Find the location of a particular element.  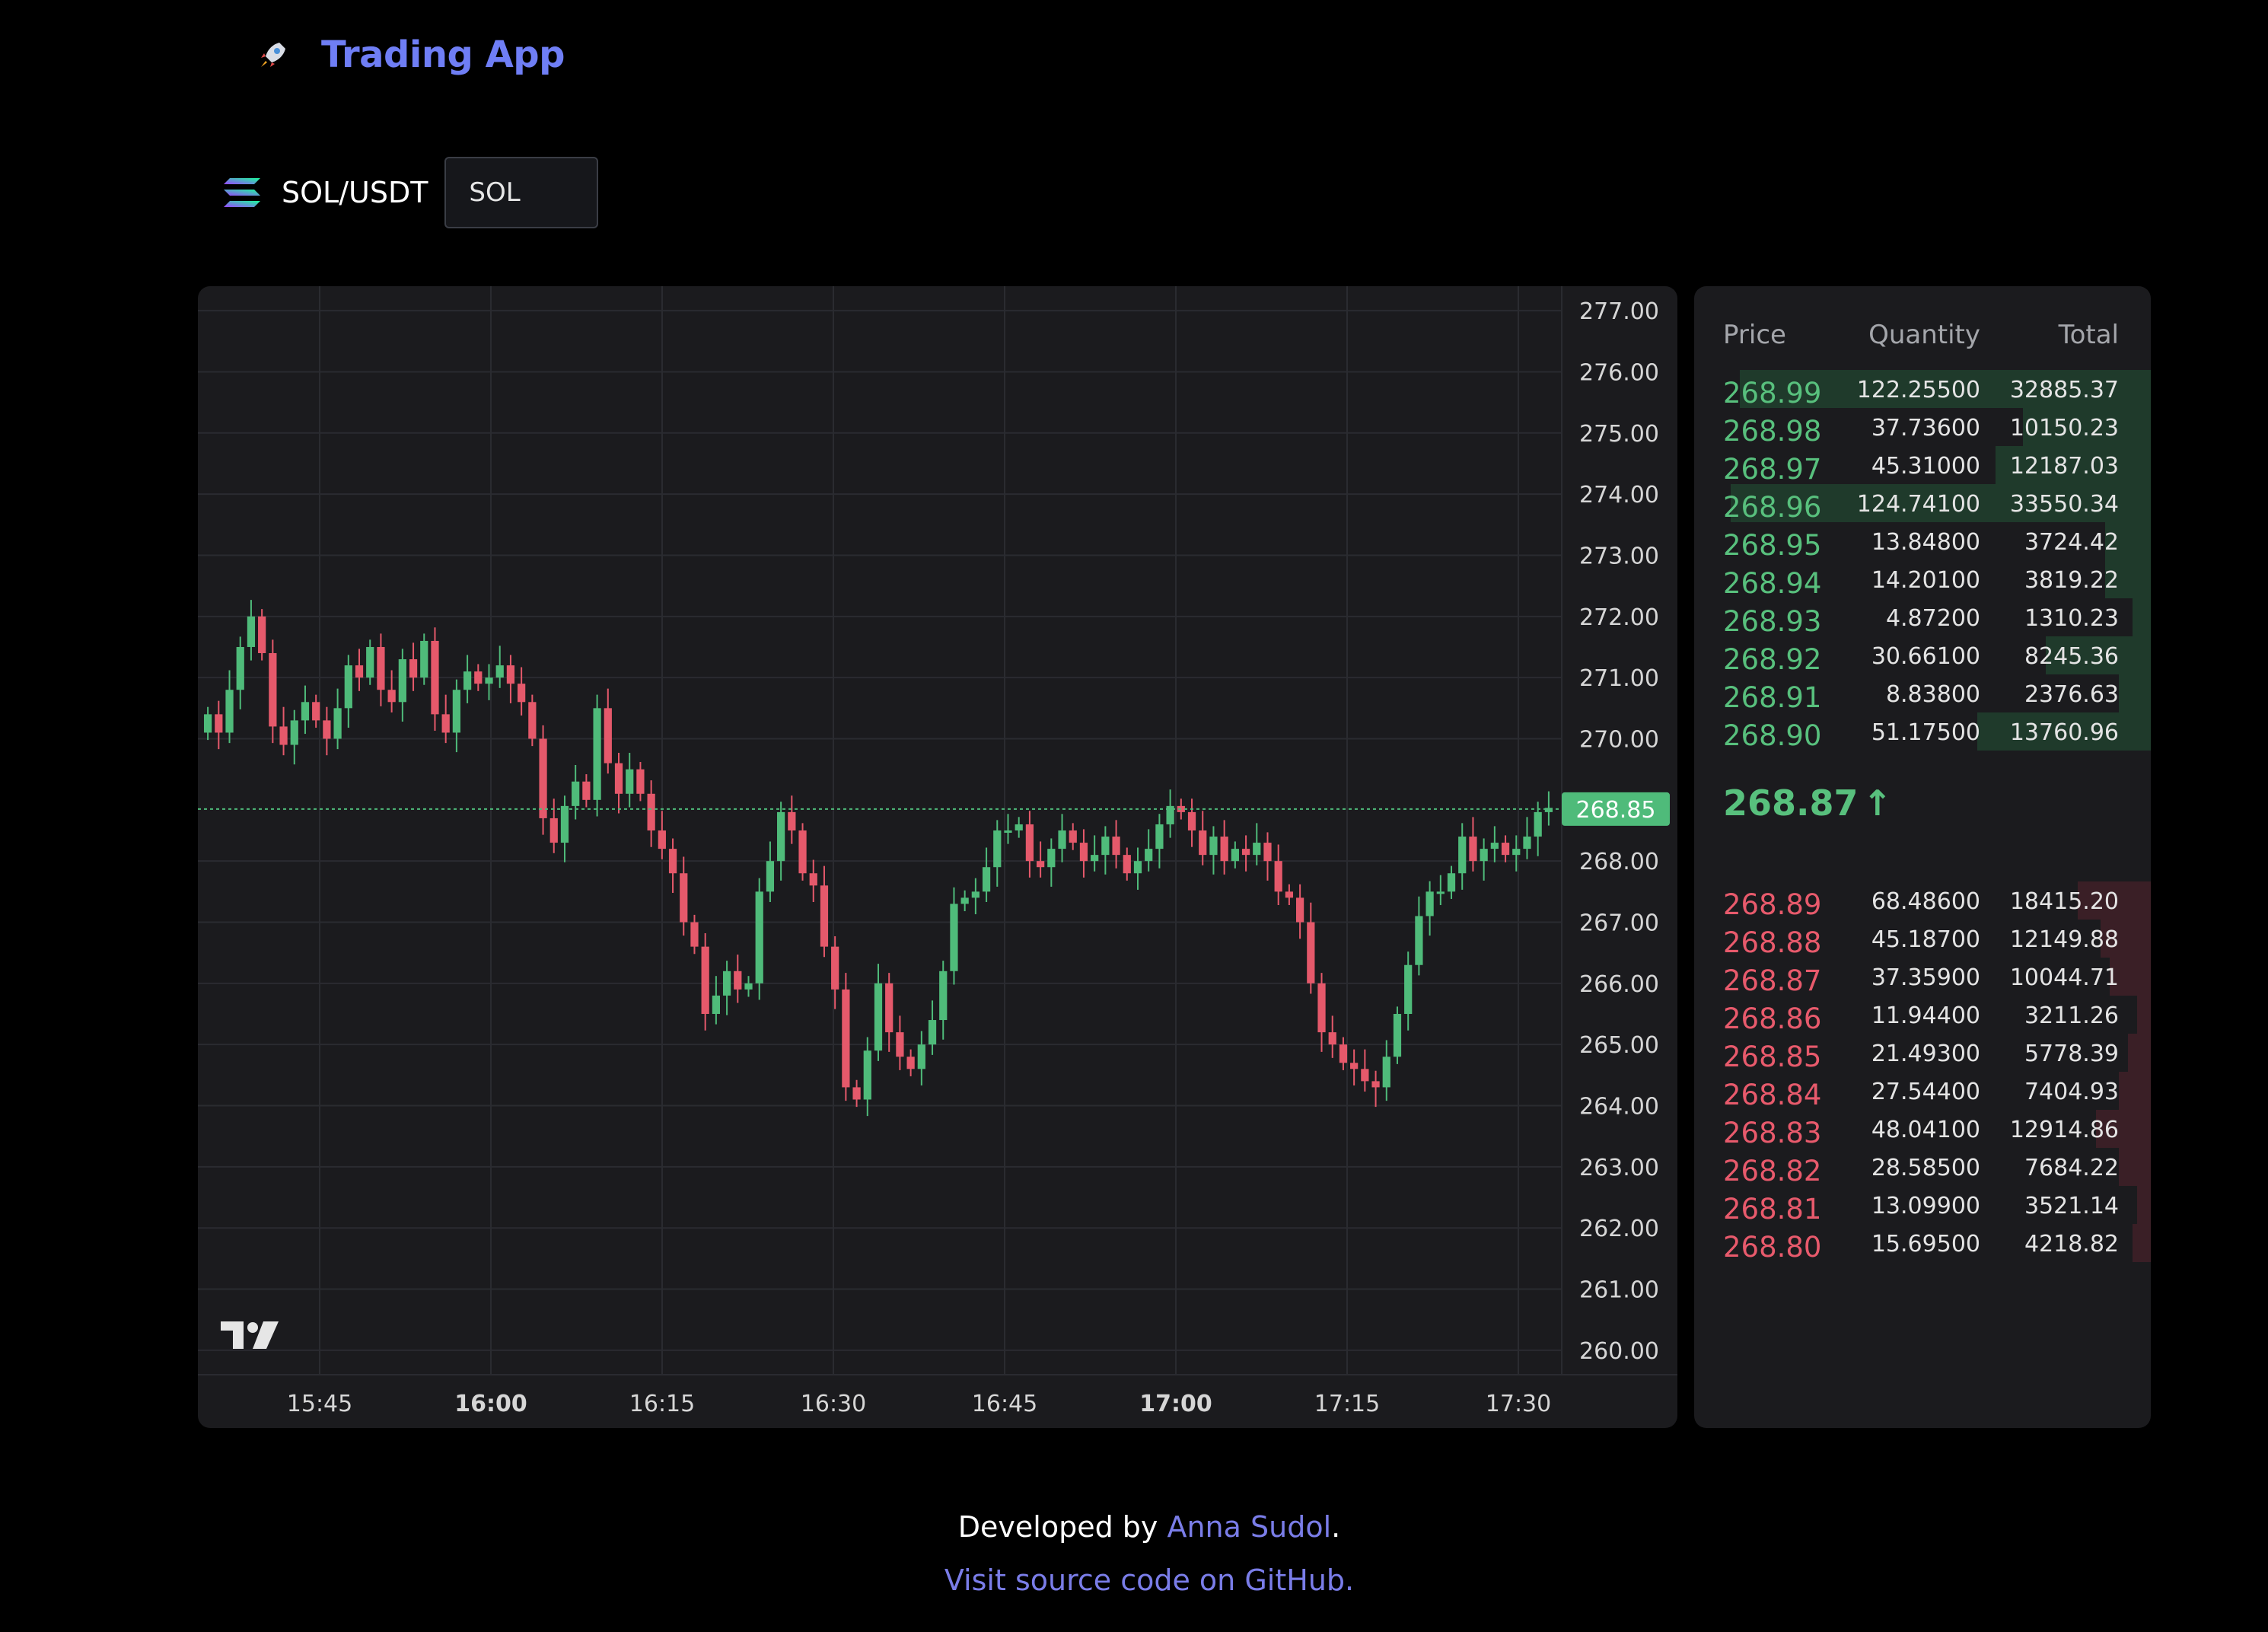

bid-price: 268.80 is located at coordinates (1772, 1247).